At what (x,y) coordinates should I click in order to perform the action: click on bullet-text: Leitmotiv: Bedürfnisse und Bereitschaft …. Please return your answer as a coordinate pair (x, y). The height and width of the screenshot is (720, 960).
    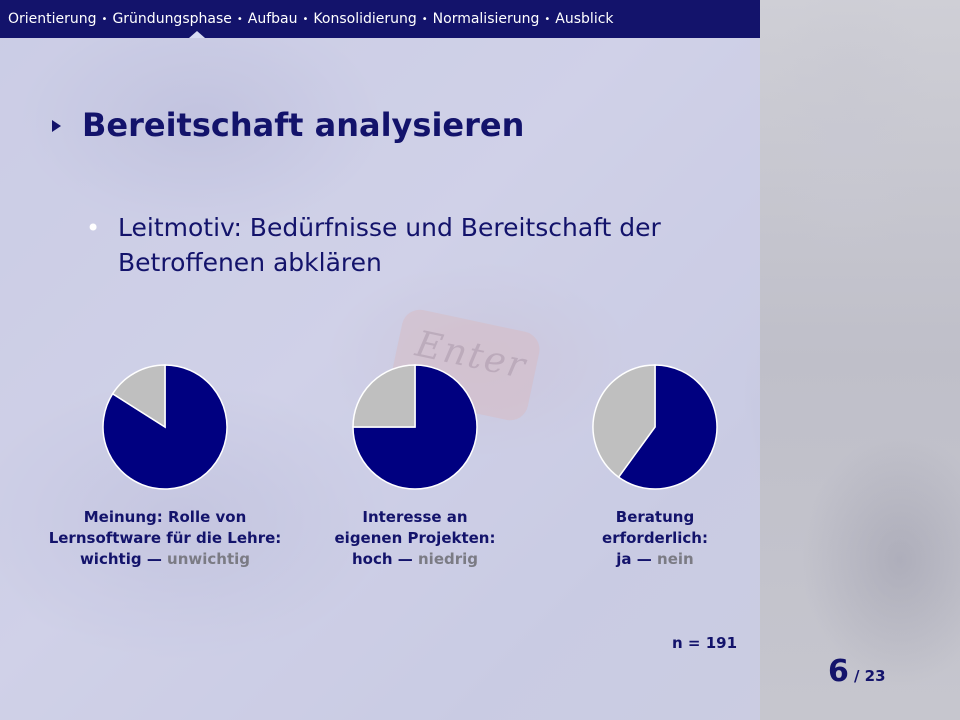
    Looking at the image, I should click on (389, 245).